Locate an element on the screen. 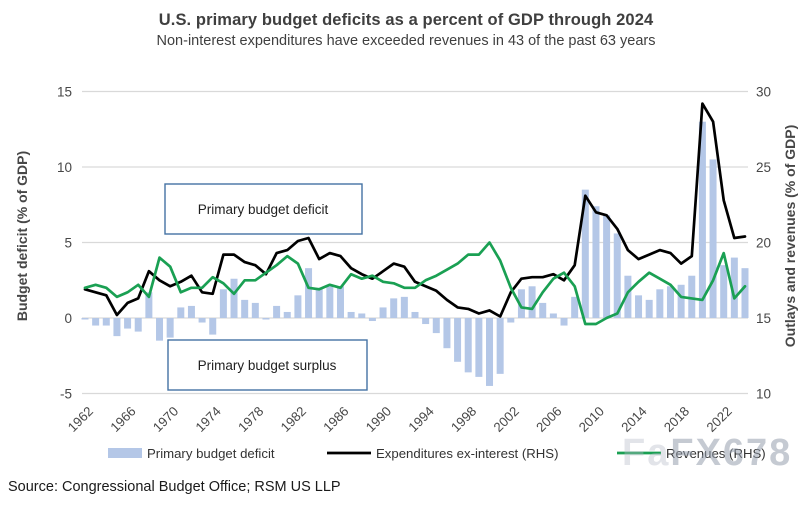  left-axis-tick-label: -5 is located at coordinates (66, 394).